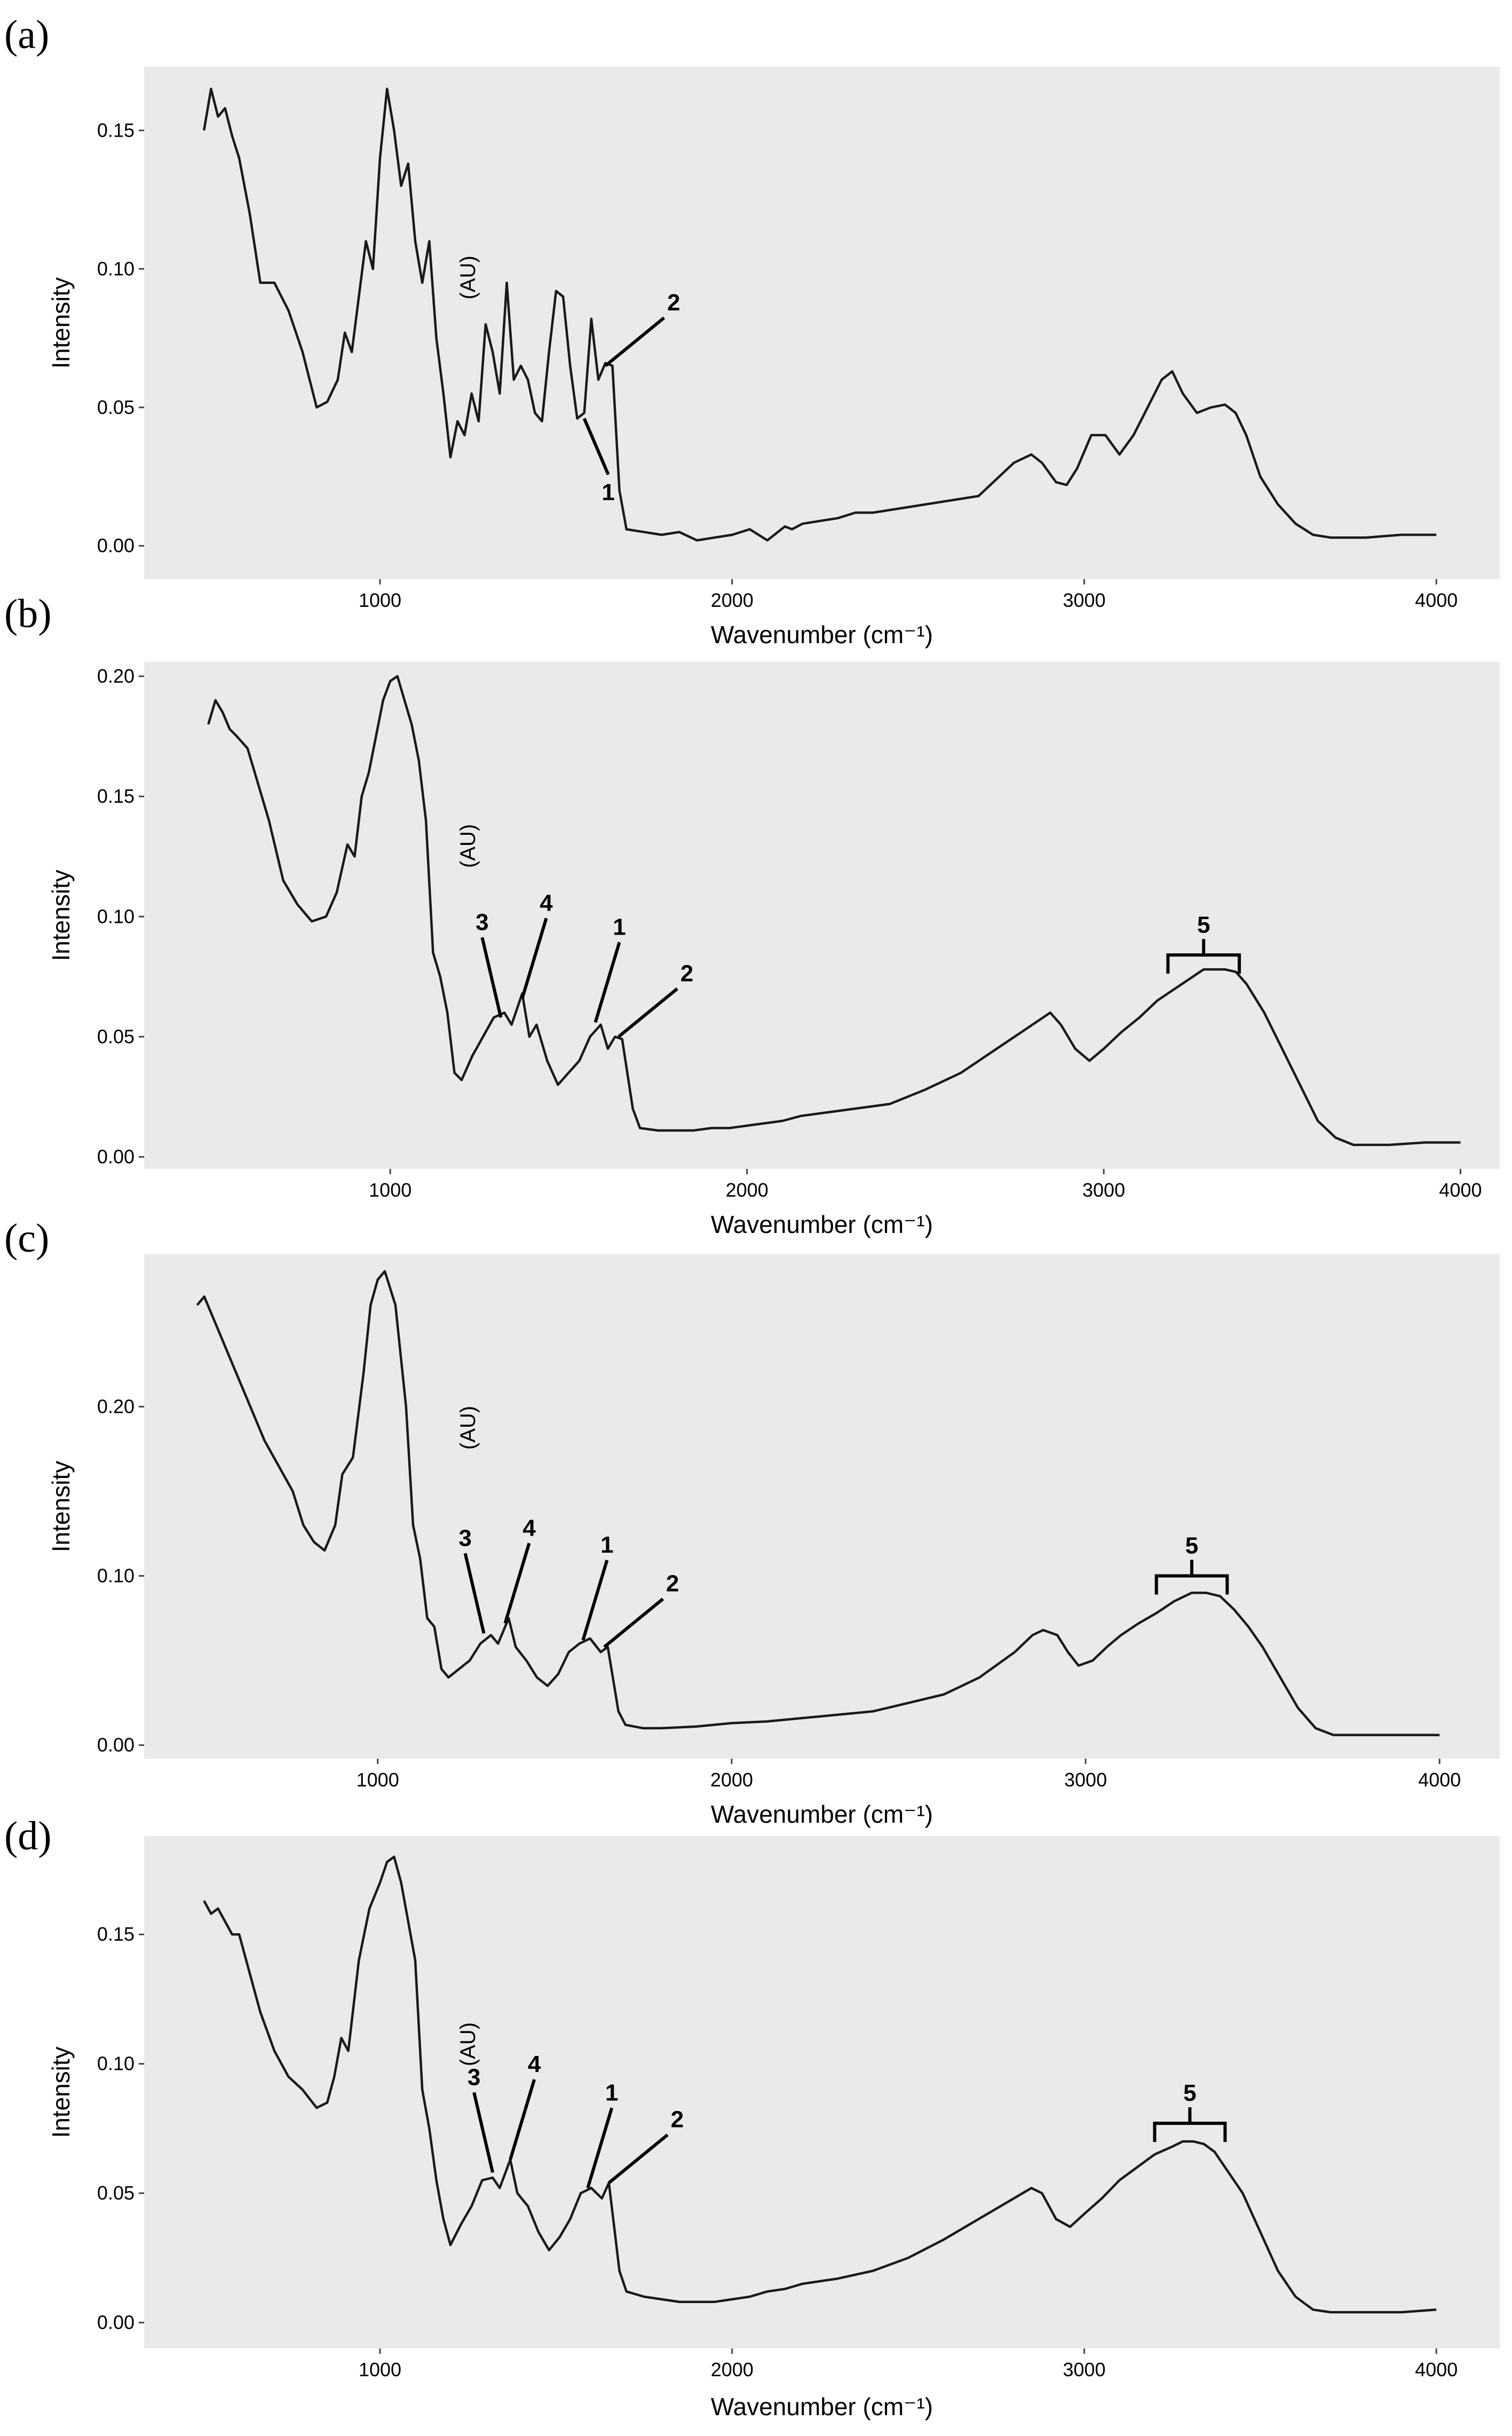 The width and height of the screenshot is (1512, 2436). What do you see at coordinates (28, 613) in the screenshot?
I see `panel-label: (b)` at bounding box center [28, 613].